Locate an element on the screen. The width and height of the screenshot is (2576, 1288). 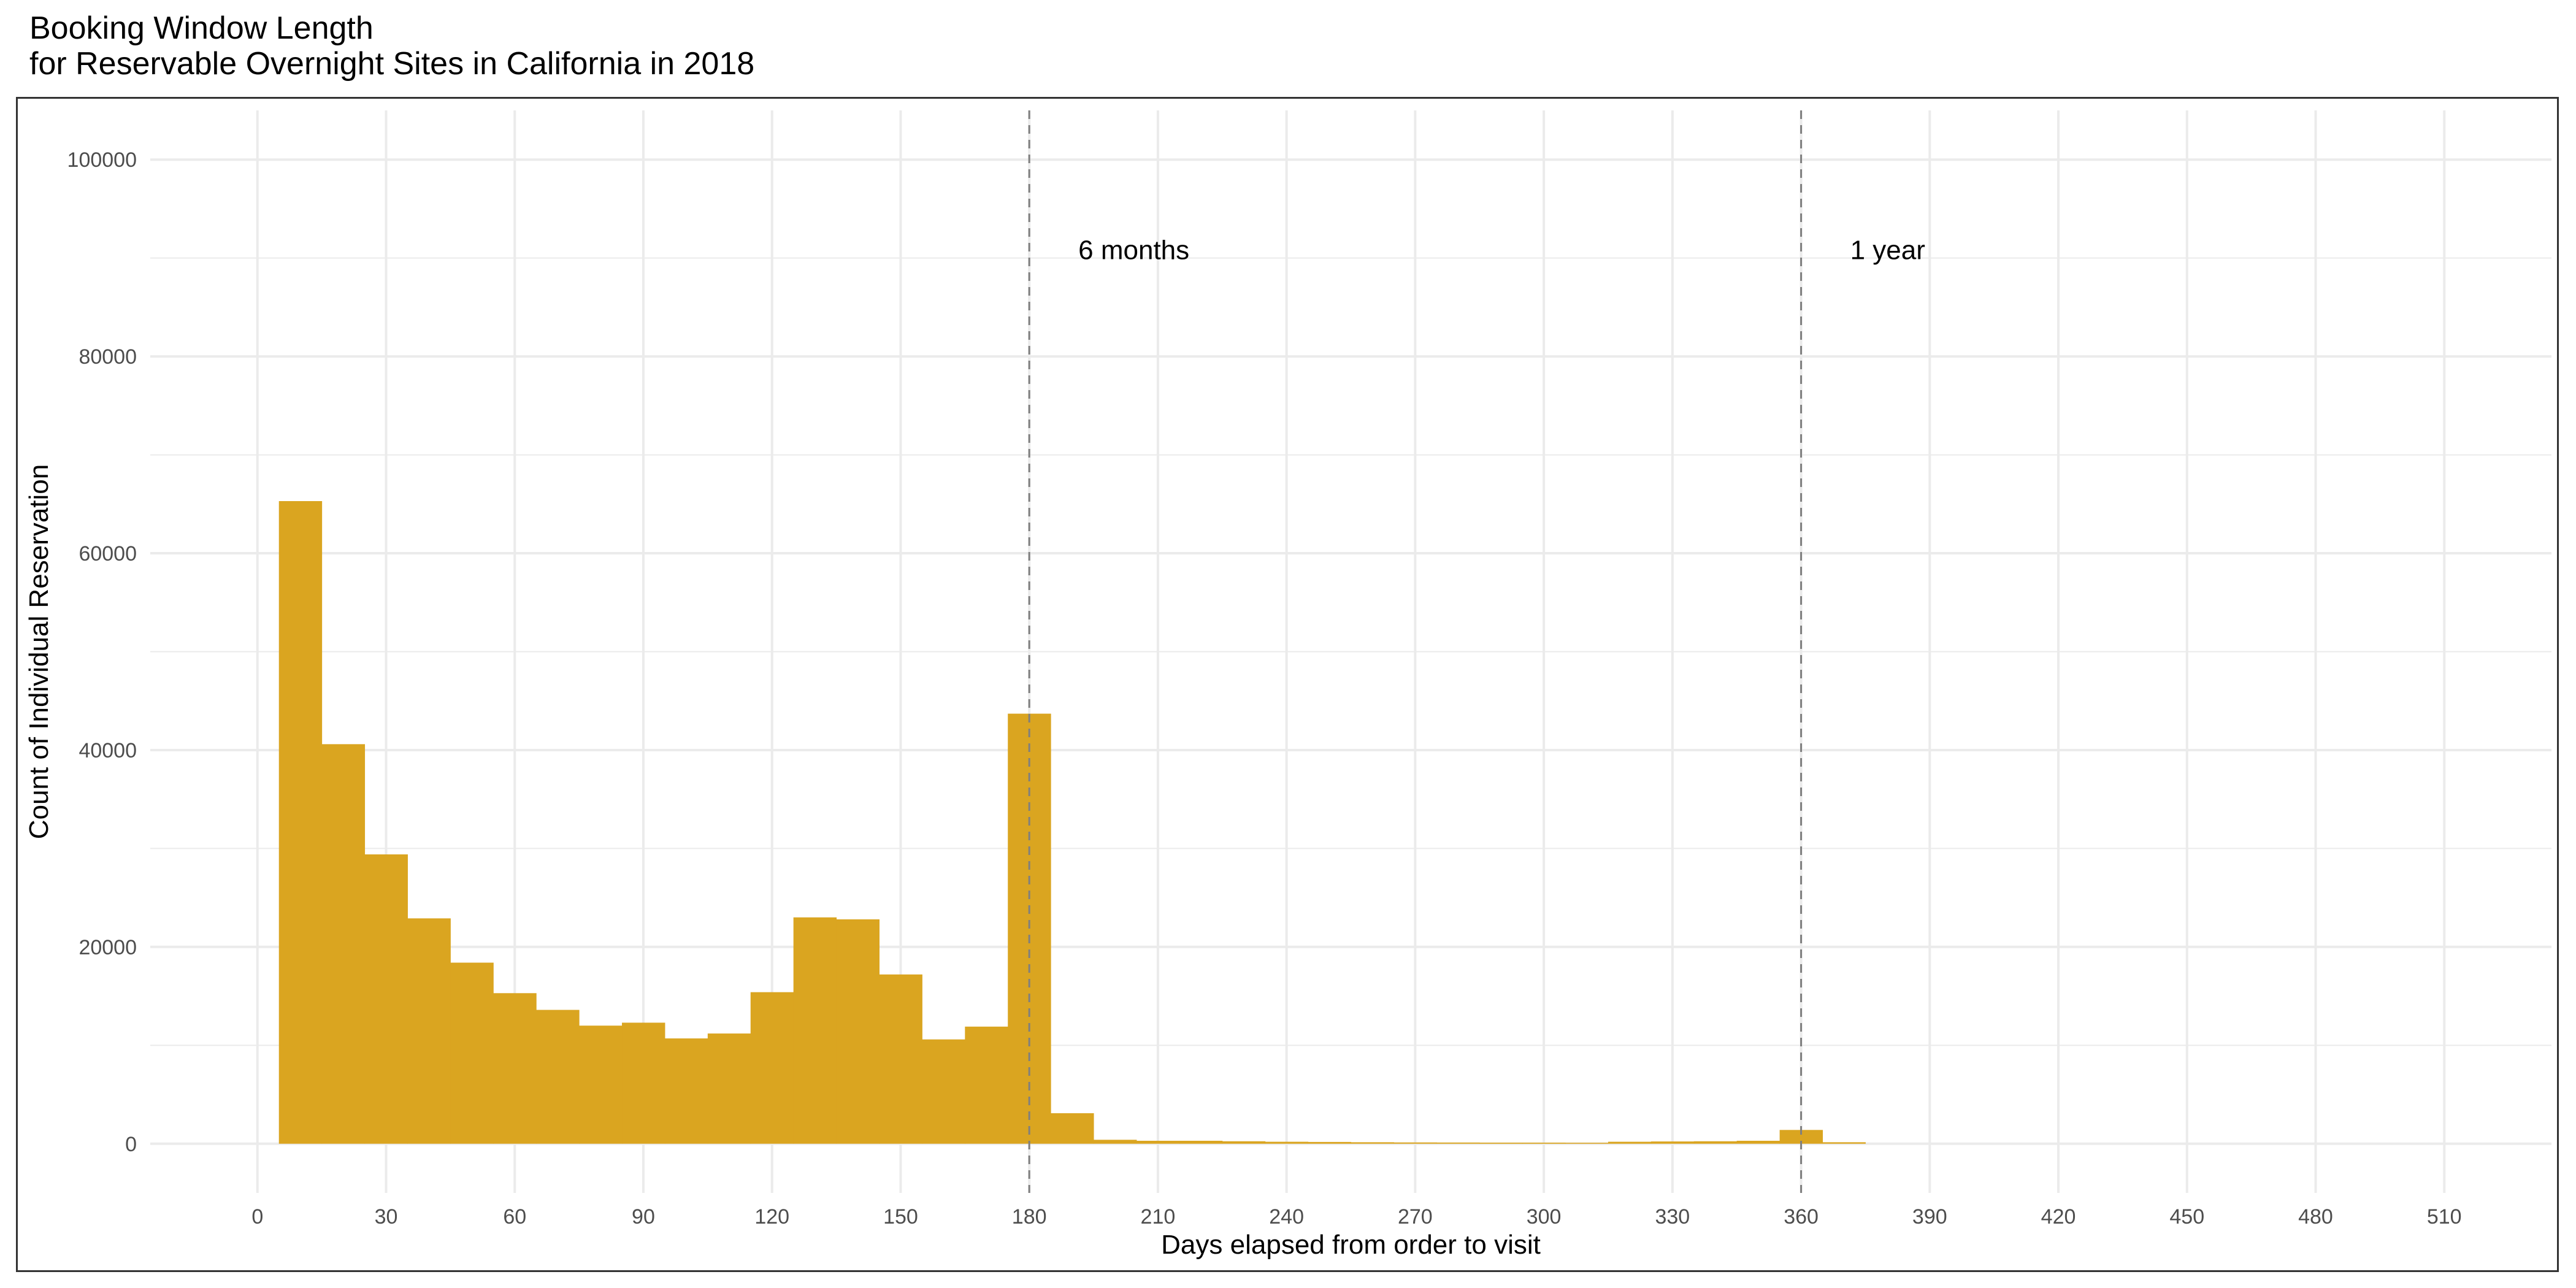
x-tick-label: 480 is located at coordinates (2315, 1217).